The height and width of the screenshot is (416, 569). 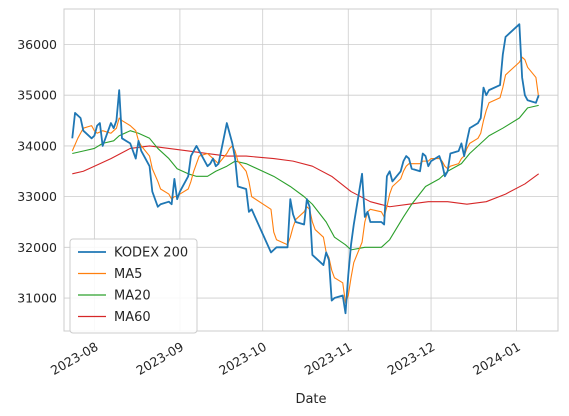 What do you see at coordinates (37, 171) in the screenshot?
I see `y-axis-tick-labels: 31000 32000 33000 34000 35000 36000` at bounding box center [37, 171].